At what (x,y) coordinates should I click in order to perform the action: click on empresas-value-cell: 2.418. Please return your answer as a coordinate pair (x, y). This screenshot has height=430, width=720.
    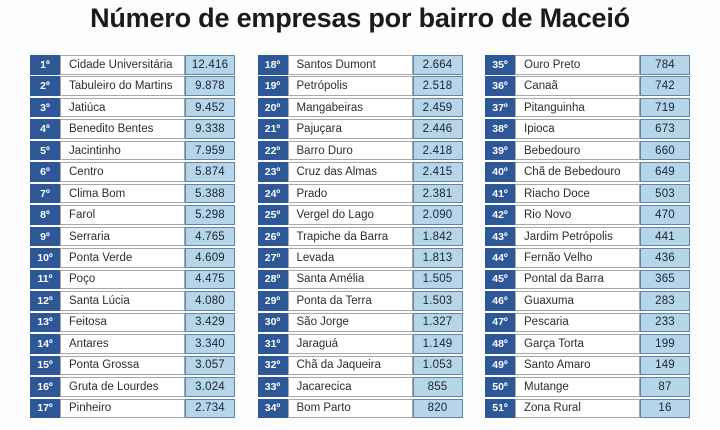
    Looking at the image, I should click on (437, 150).